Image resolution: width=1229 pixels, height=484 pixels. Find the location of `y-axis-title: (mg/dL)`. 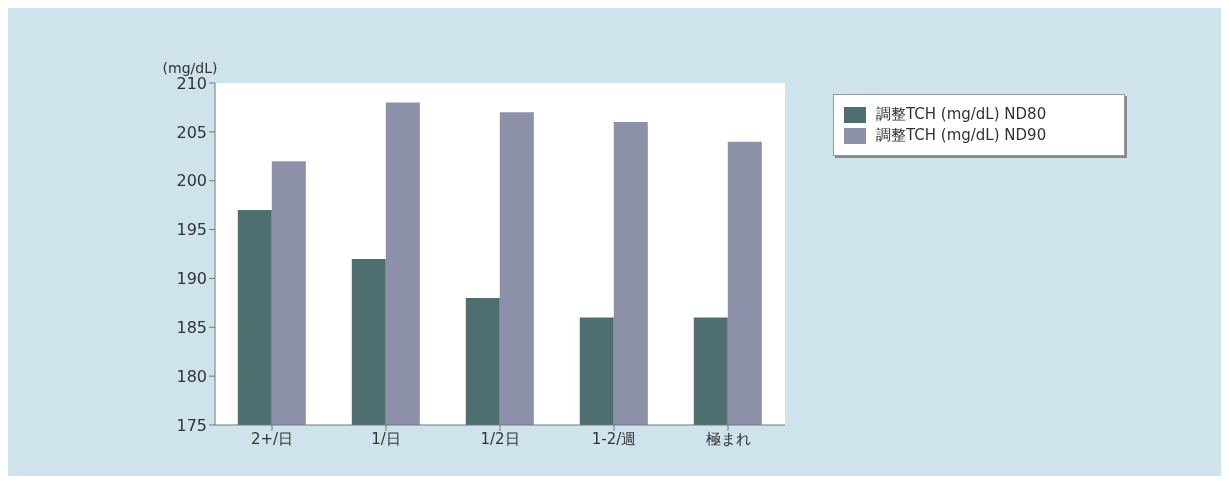

y-axis-title: (mg/dL) is located at coordinates (190, 68).